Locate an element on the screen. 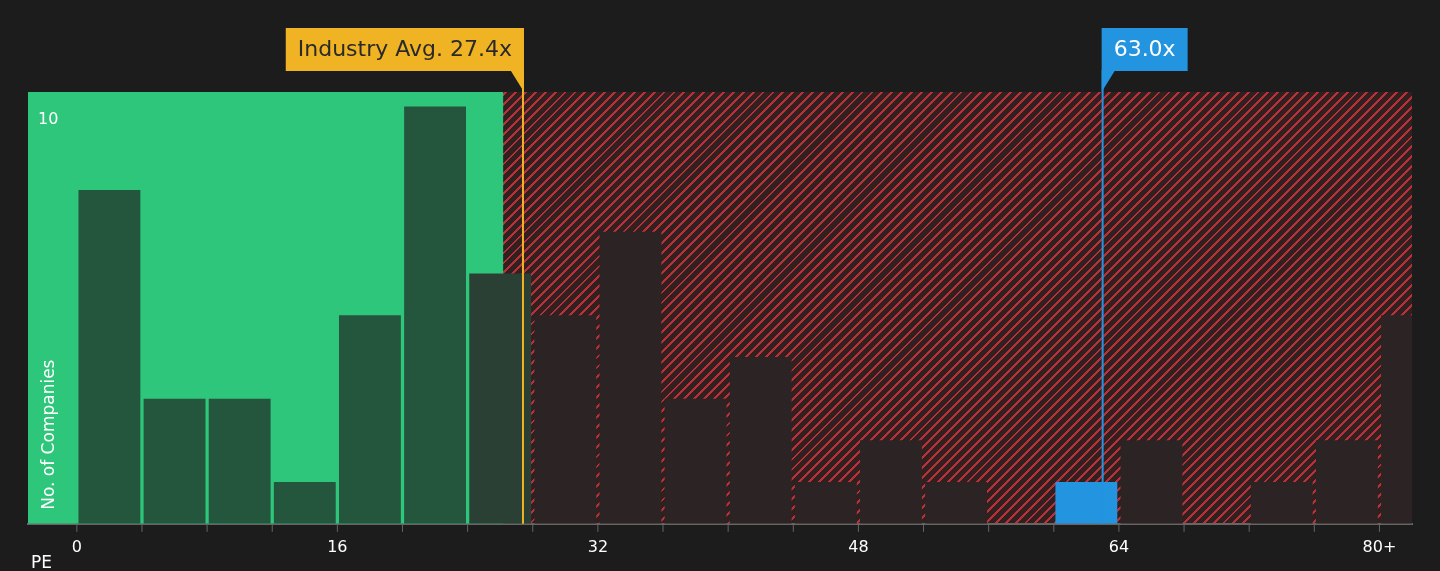  x-tick-label: 32 is located at coordinates (598, 546).